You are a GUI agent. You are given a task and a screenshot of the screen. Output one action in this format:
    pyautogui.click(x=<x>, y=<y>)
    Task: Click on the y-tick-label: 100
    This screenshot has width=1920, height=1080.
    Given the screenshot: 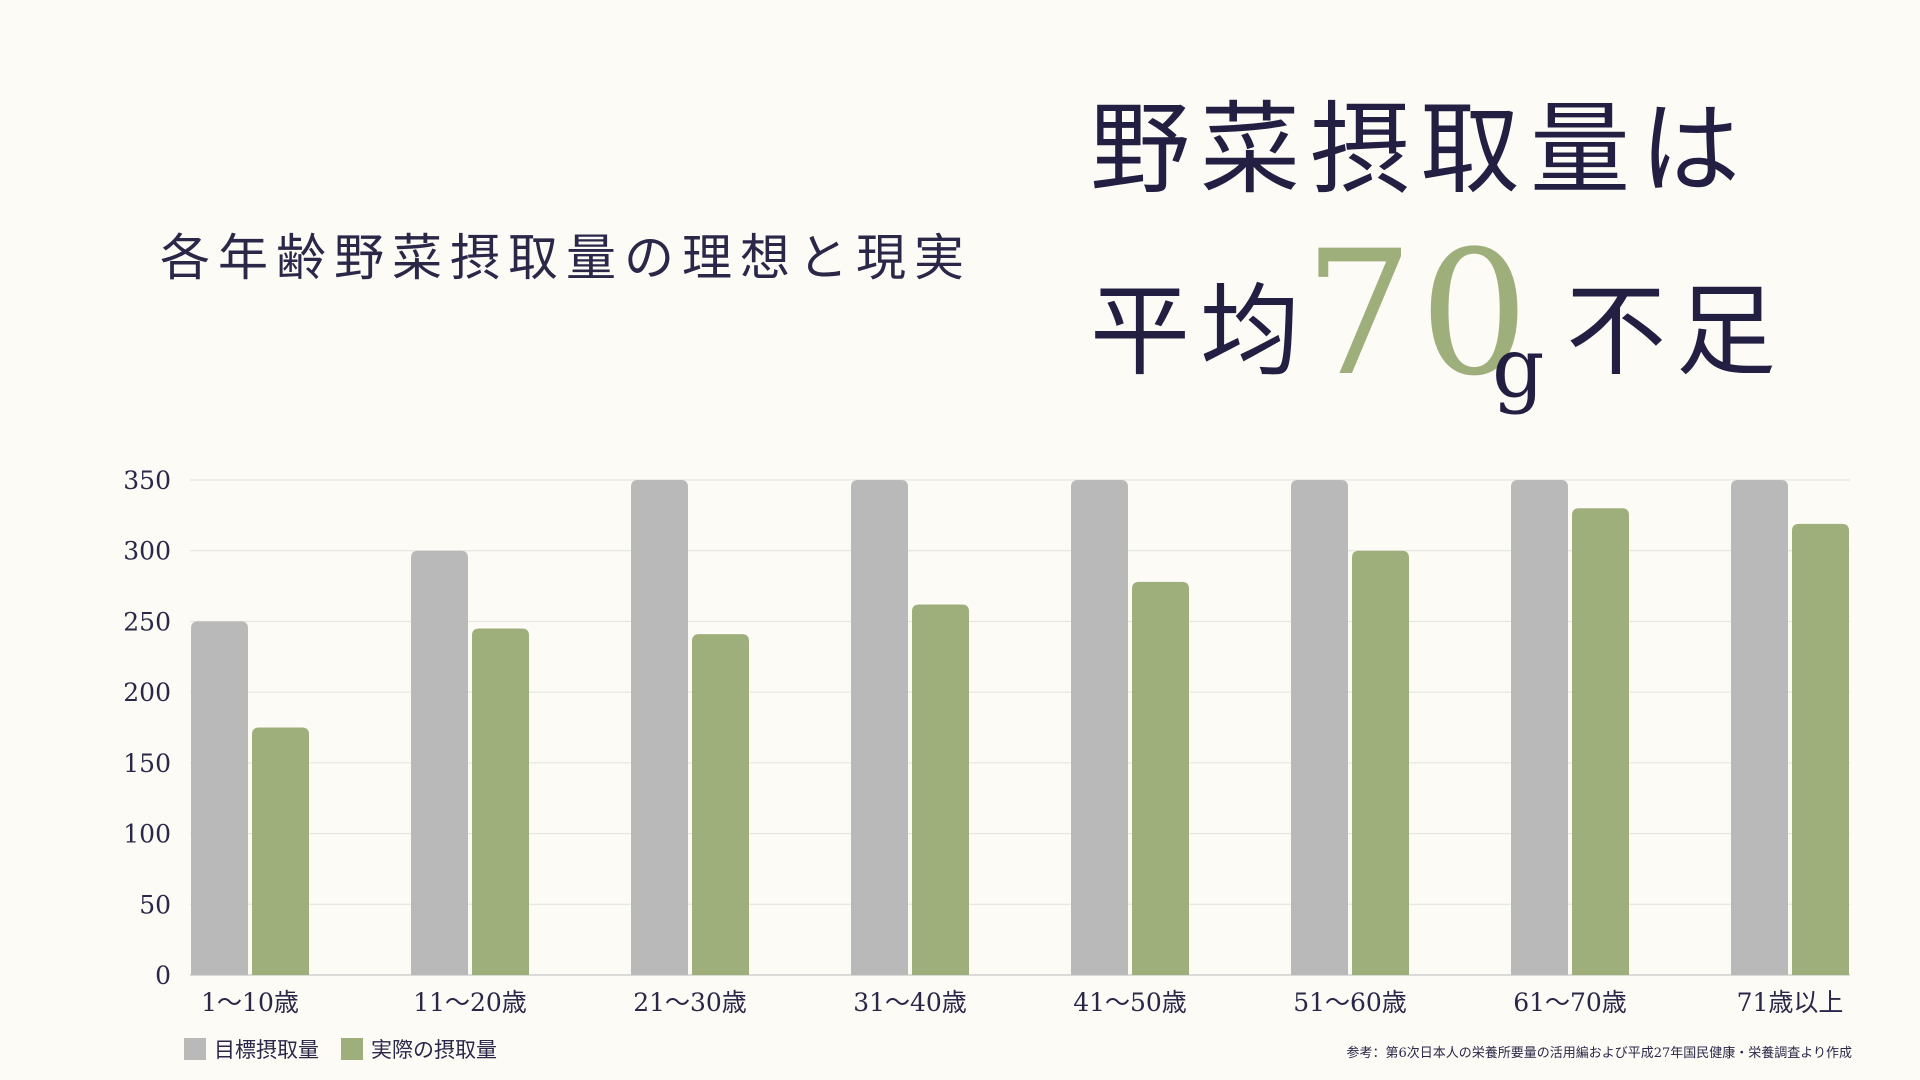 What is the action you would take?
    pyautogui.click(x=147, y=834)
    